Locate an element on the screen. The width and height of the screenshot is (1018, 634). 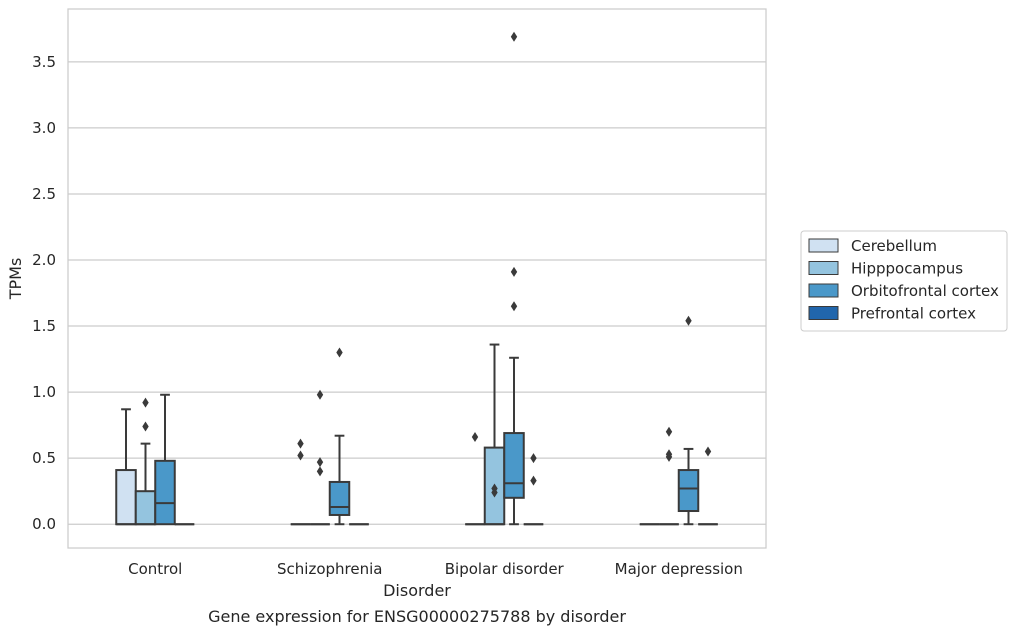
x-tick-label: Bipolar disorder is located at coordinates (505, 569).